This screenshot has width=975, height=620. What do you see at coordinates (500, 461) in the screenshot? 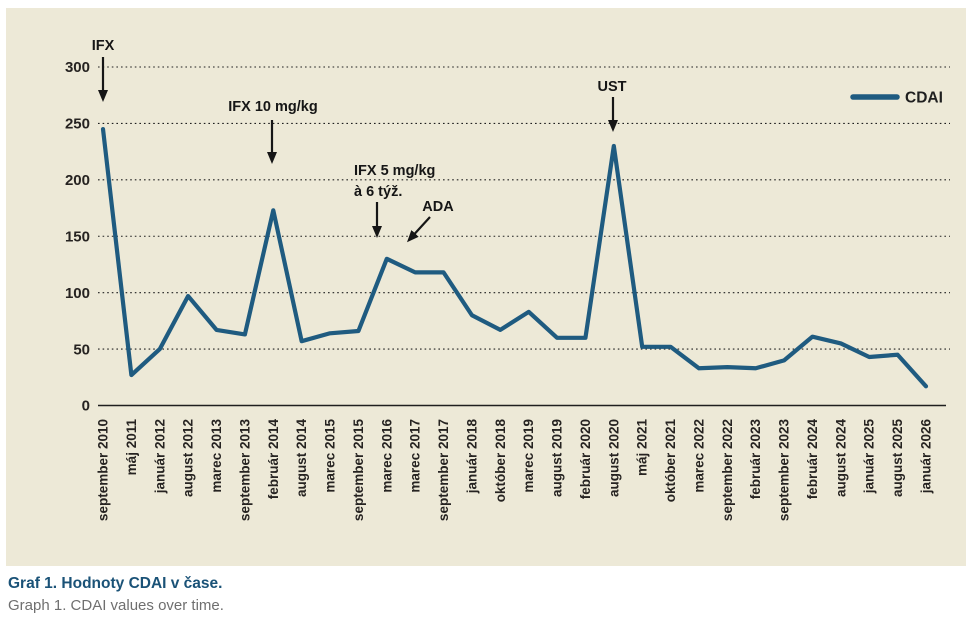
I see `x-axis-label: október 2018` at bounding box center [500, 461].